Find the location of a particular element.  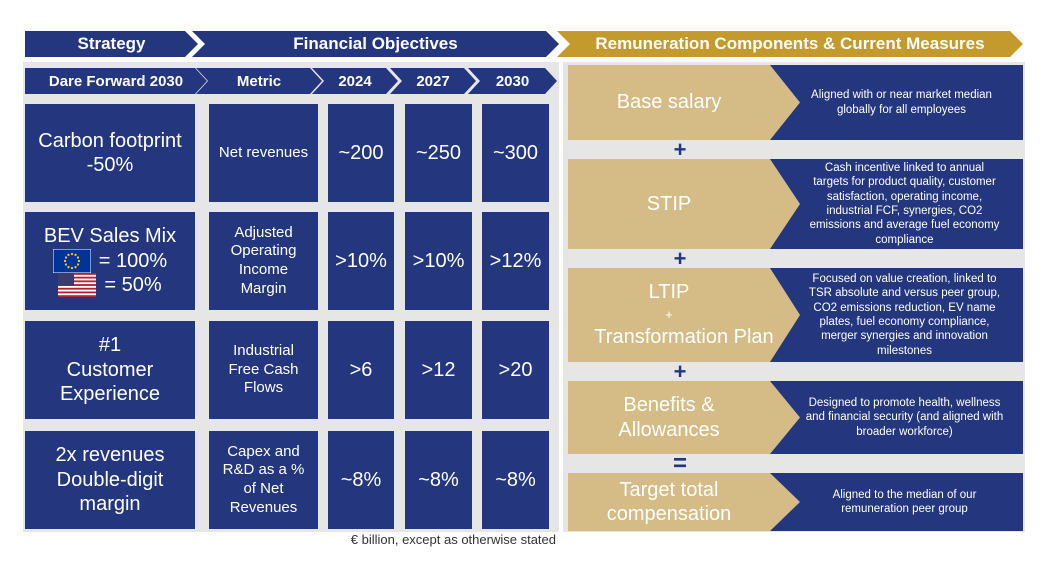

component-ltip-transformation-plan: LTIP + Transformation Plan is located at coordinates (684, 315).